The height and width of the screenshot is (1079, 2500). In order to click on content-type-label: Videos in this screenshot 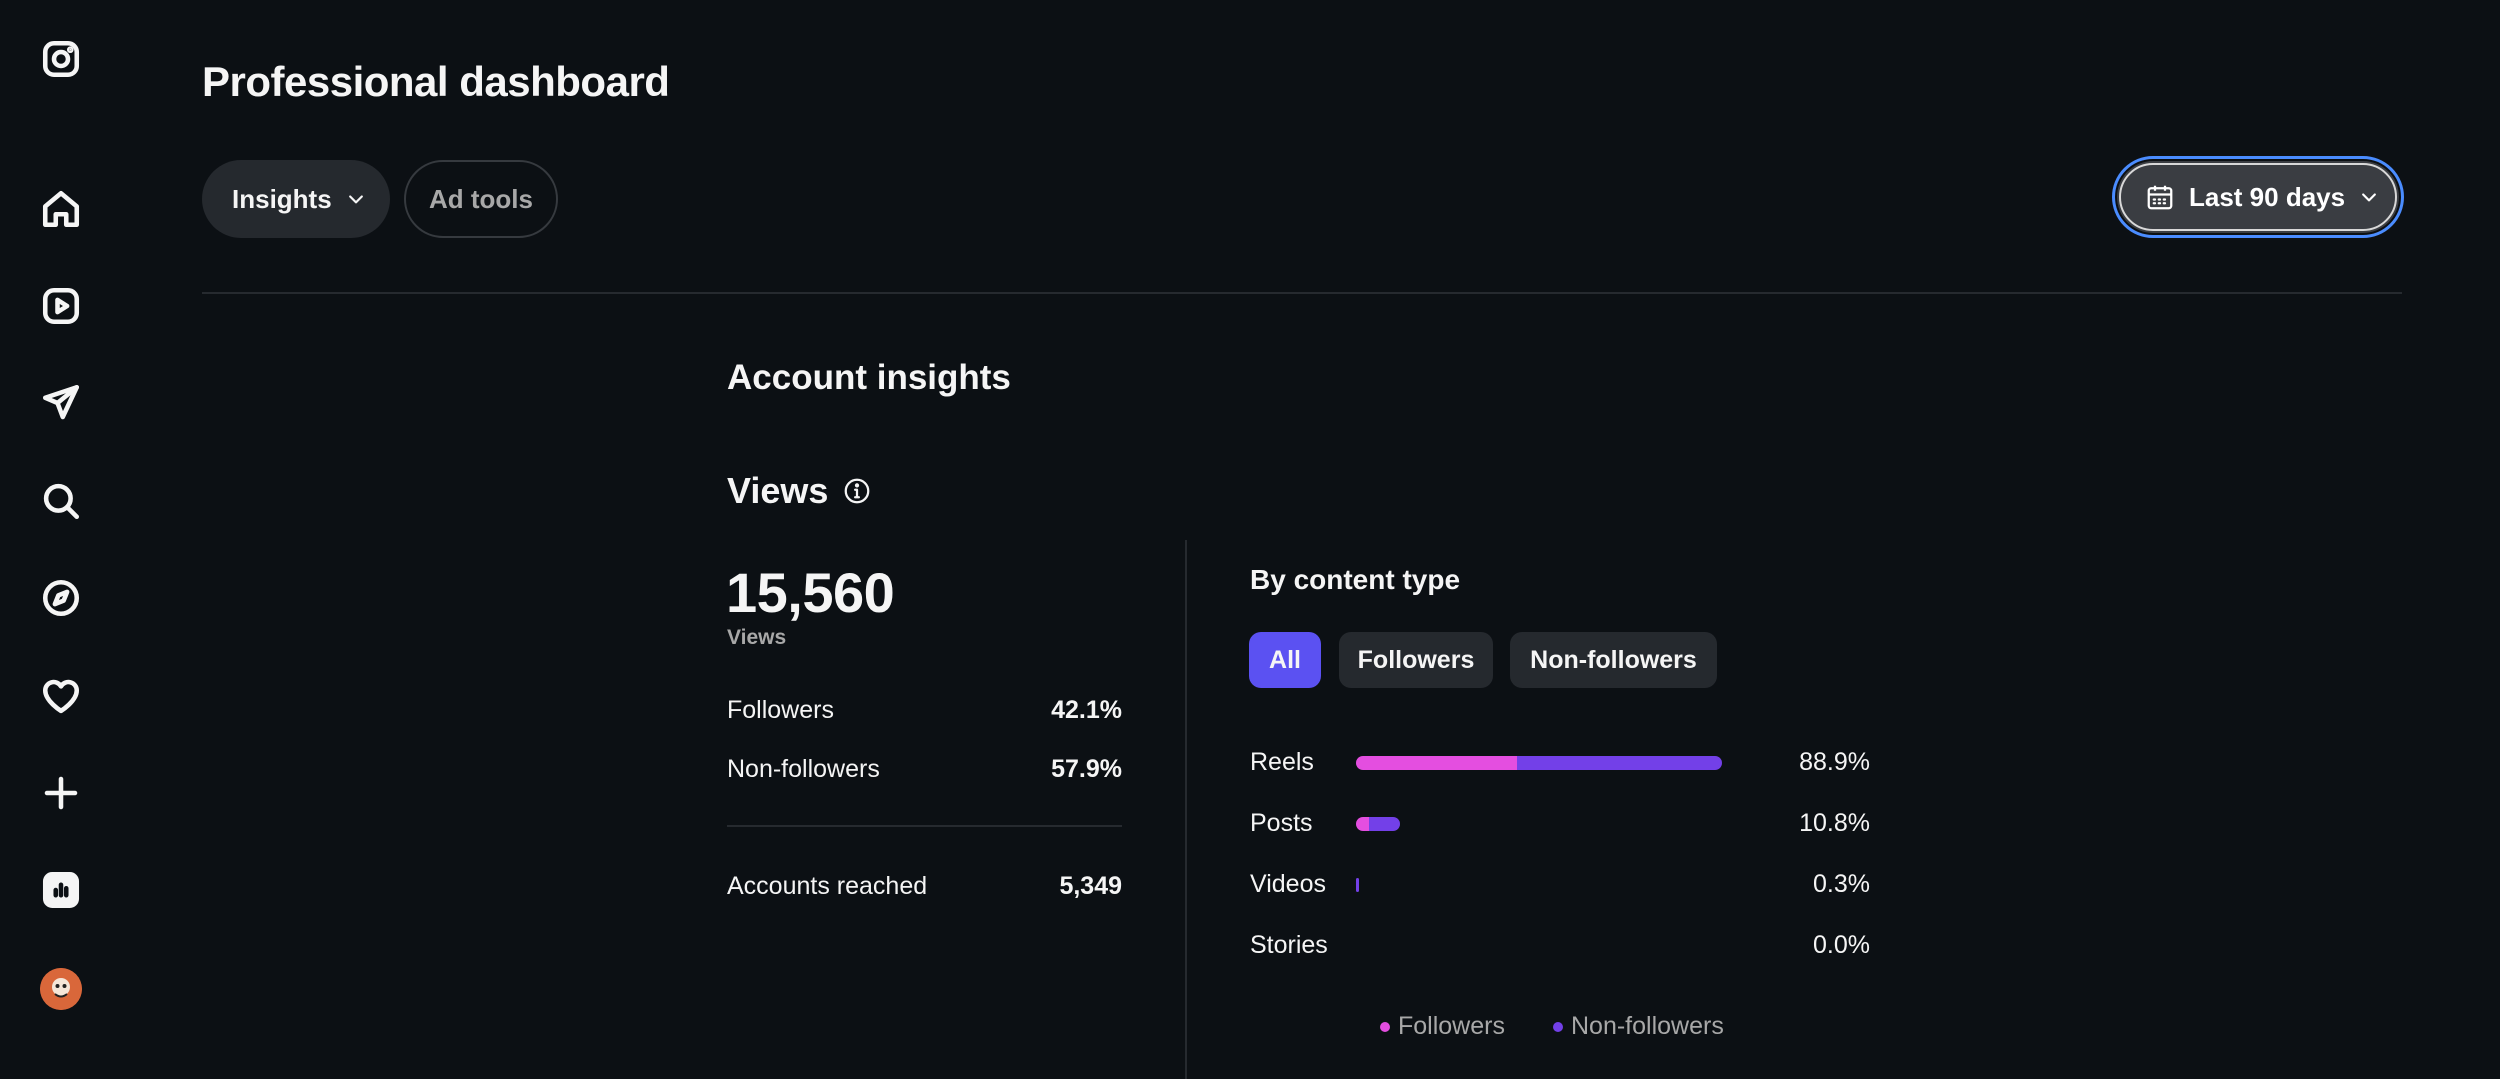, I will do `click(1288, 884)`.